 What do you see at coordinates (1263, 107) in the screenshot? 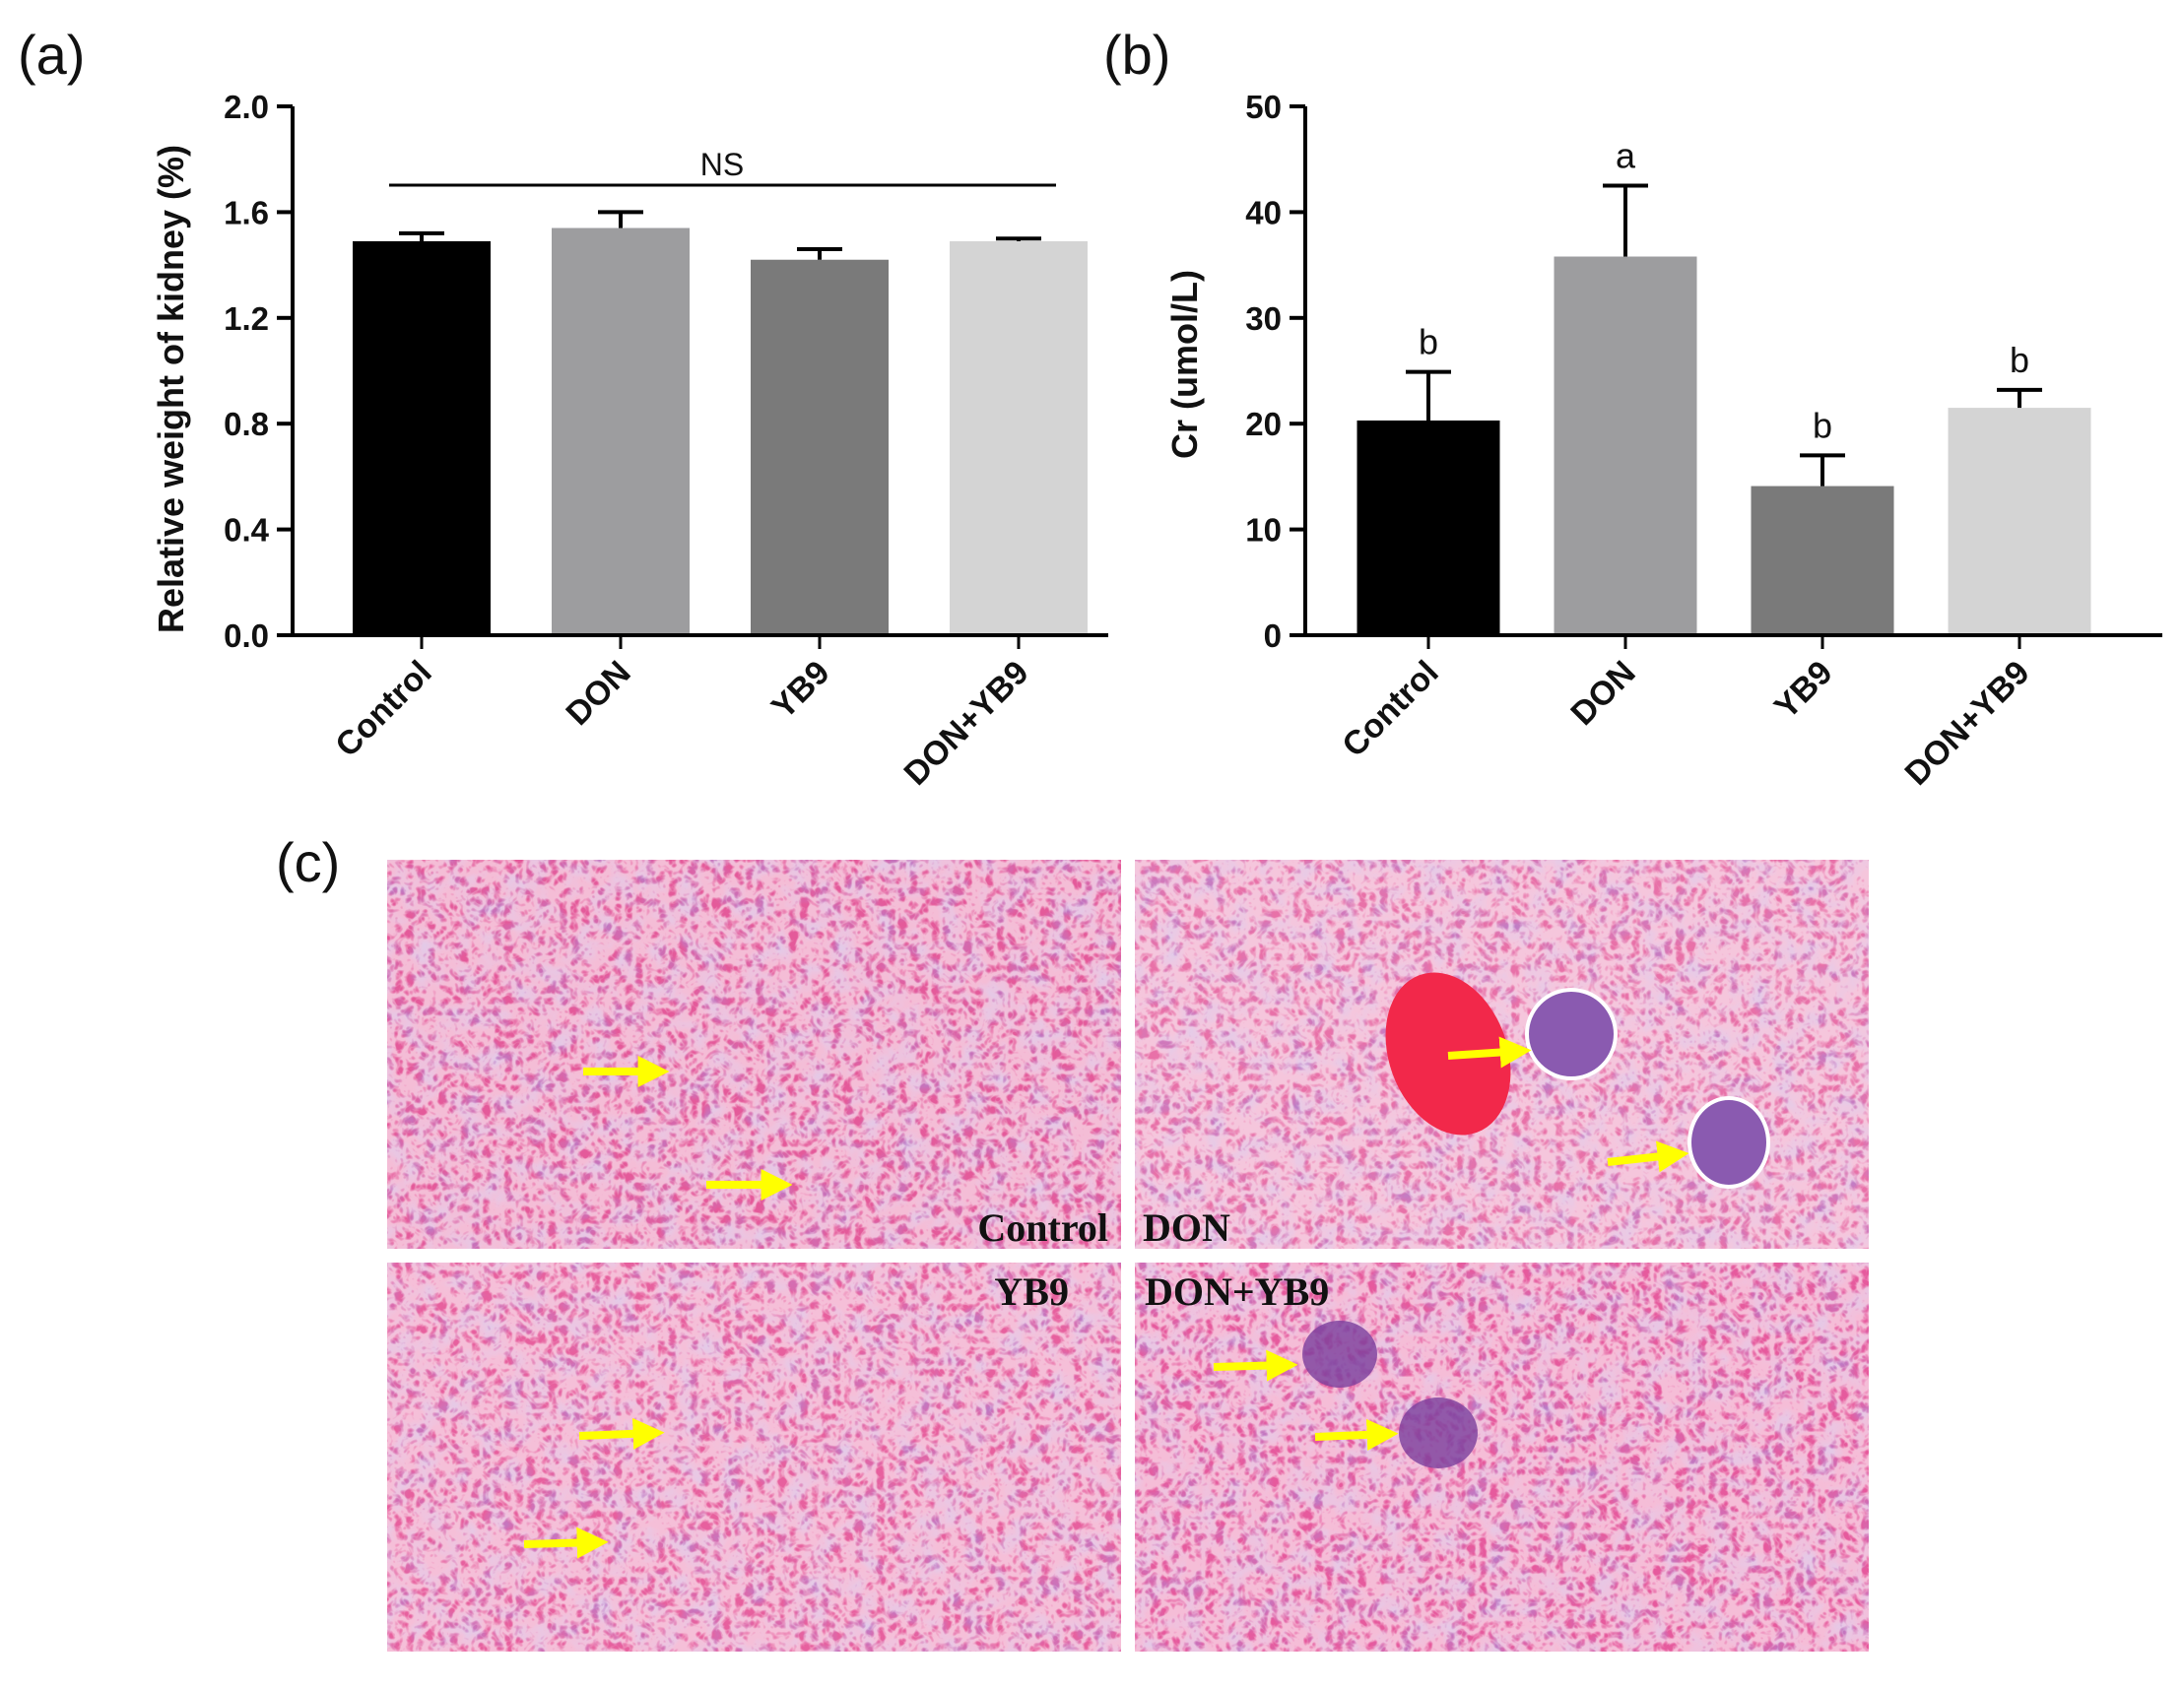
I see `y-tick-label: 50` at bounding box center [1263, 107].